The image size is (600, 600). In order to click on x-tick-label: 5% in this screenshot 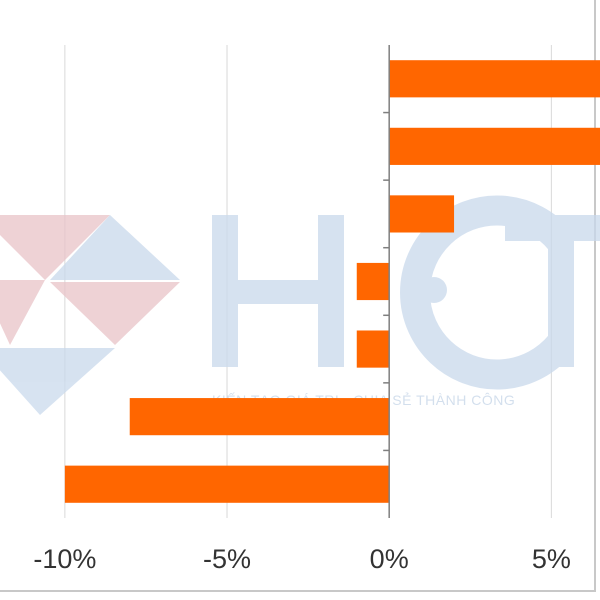, I will do `click(551, 559)`.